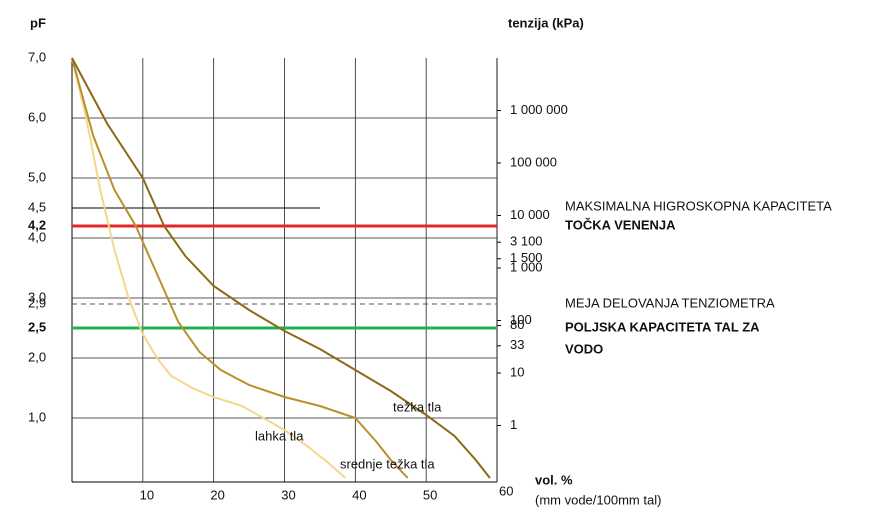 The width and height of the screenshot is (890, 511). What do you see at coordinates (37, 56) in the screenshot?
I see `y-tick-label: 7,0` at bounding box center [37, 56].